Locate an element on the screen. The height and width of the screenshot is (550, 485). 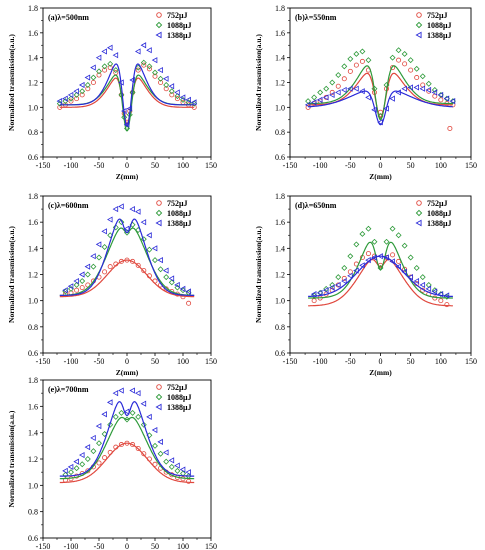
panel-label: (e)λ=700nm is located at coordinates (68, 389).